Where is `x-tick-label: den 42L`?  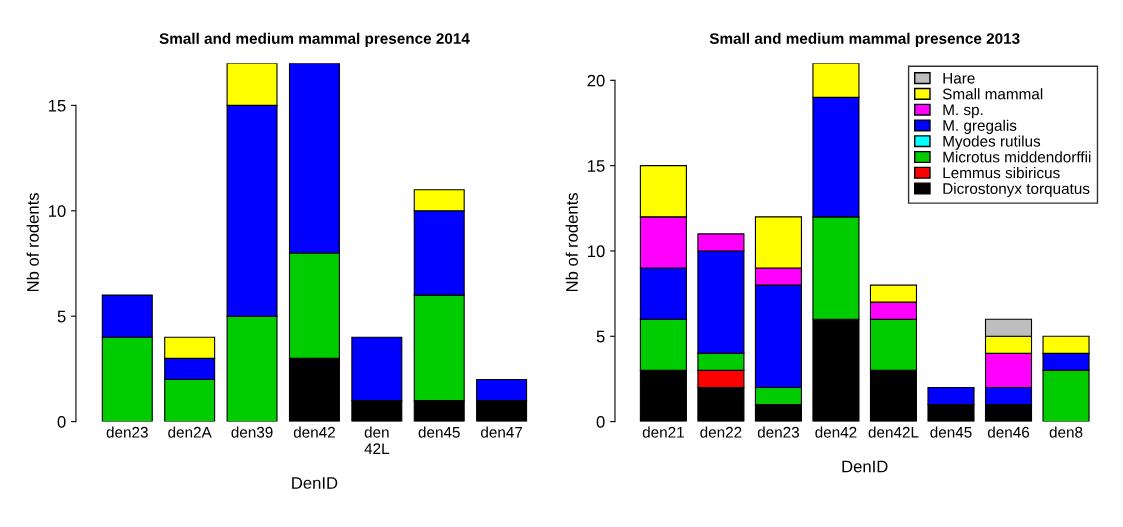 x-tick-label: den 42L is located at coordinates (377, 440).